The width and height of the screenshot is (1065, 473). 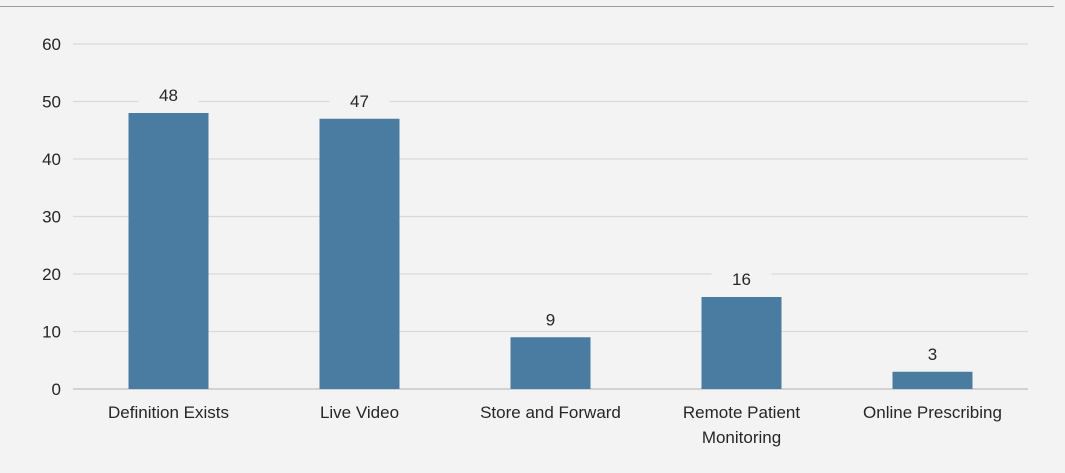 I want to click on x-tick-label: Remote Patient, so click(x=741, y=412).